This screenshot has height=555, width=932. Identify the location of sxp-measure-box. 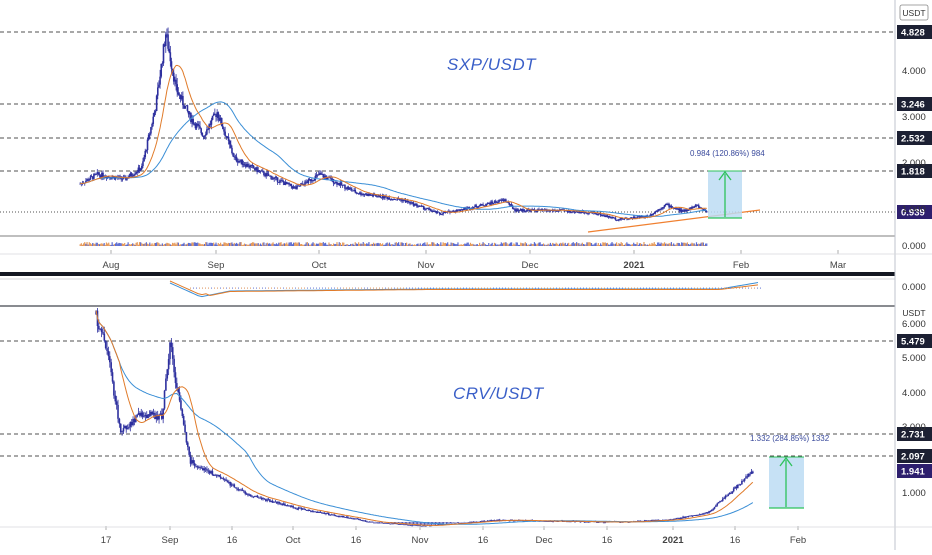
(725, 194).